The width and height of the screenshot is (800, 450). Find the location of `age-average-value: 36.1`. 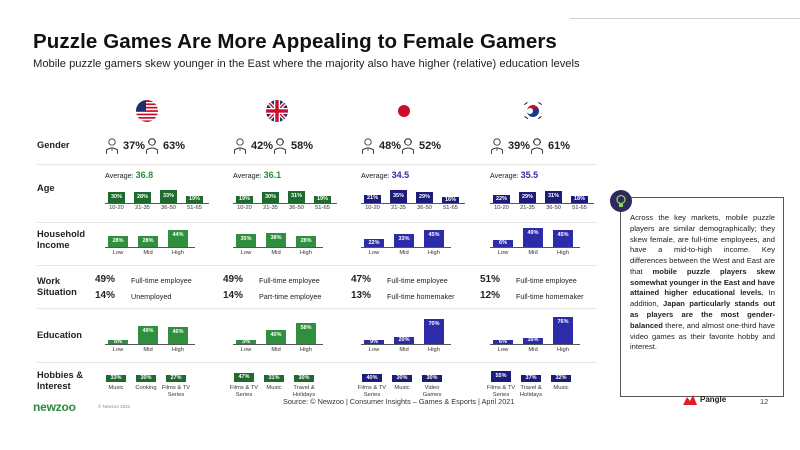

age-average-value: 36.1 is located at coordinates (272, 175).